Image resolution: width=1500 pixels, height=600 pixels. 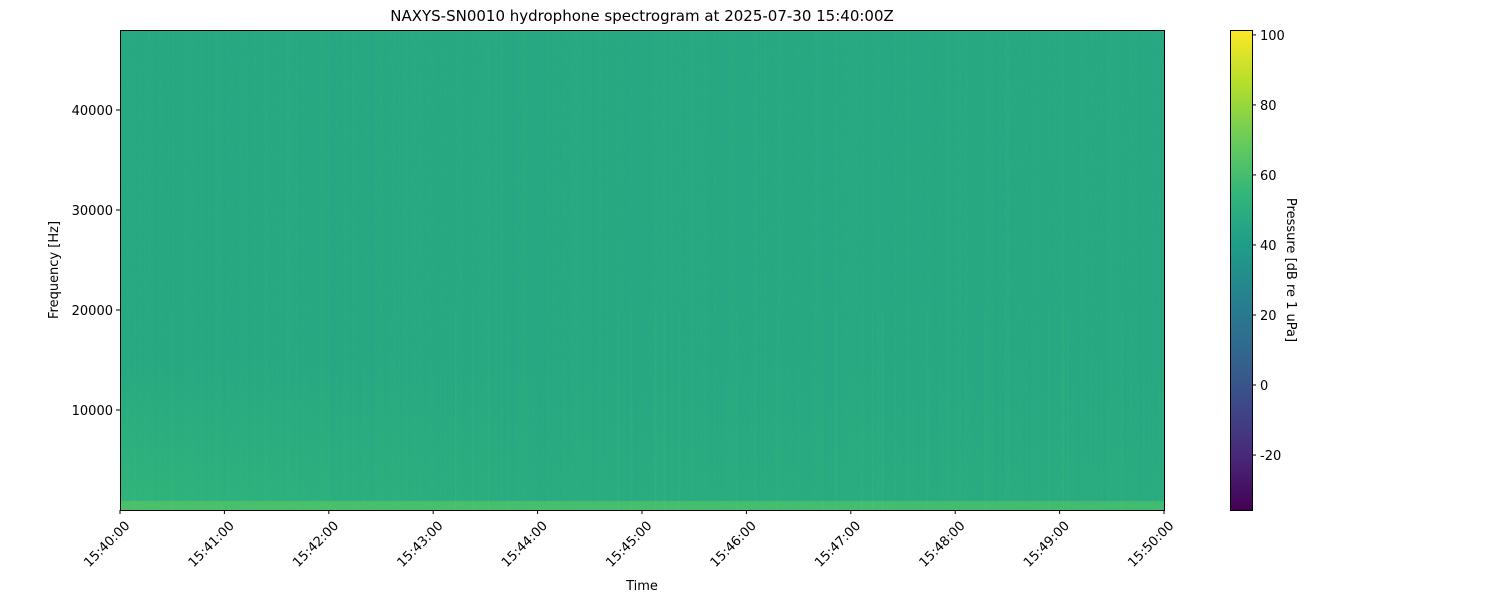 What do you see at coordinates (421, 545) in the screenshot?
I see `x-tick-label: 15:43:00` at bounding box center [421, 545].